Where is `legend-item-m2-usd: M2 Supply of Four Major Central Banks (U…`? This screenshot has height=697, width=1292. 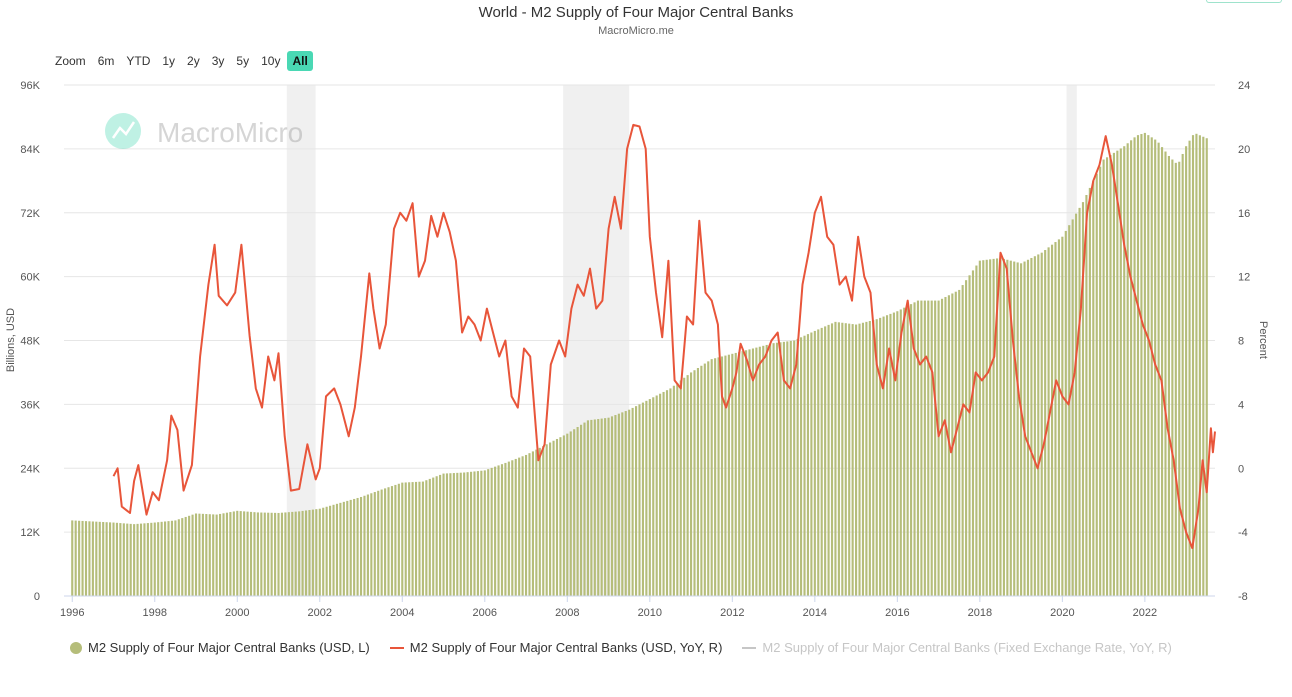
legend-item-m2-usd: M2 Supply of Four Major Central Banks (U… is located at coordinates (220, 647).